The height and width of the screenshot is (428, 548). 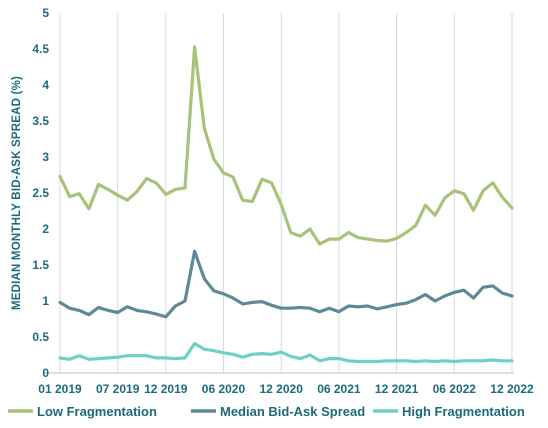 I want to click on y-tick-label: 0.5, so click(x=40, y=337).